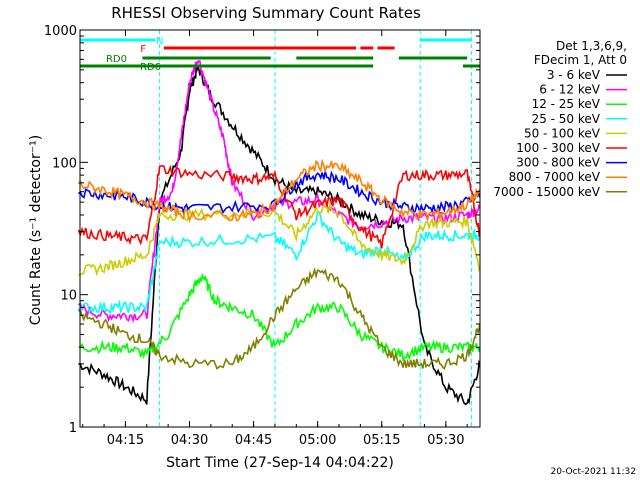 The image size is (640, 480). Describe the element at coordinates (125, 440) in the screenshot. I see `x-tick-label-0: 04:15` at that location.